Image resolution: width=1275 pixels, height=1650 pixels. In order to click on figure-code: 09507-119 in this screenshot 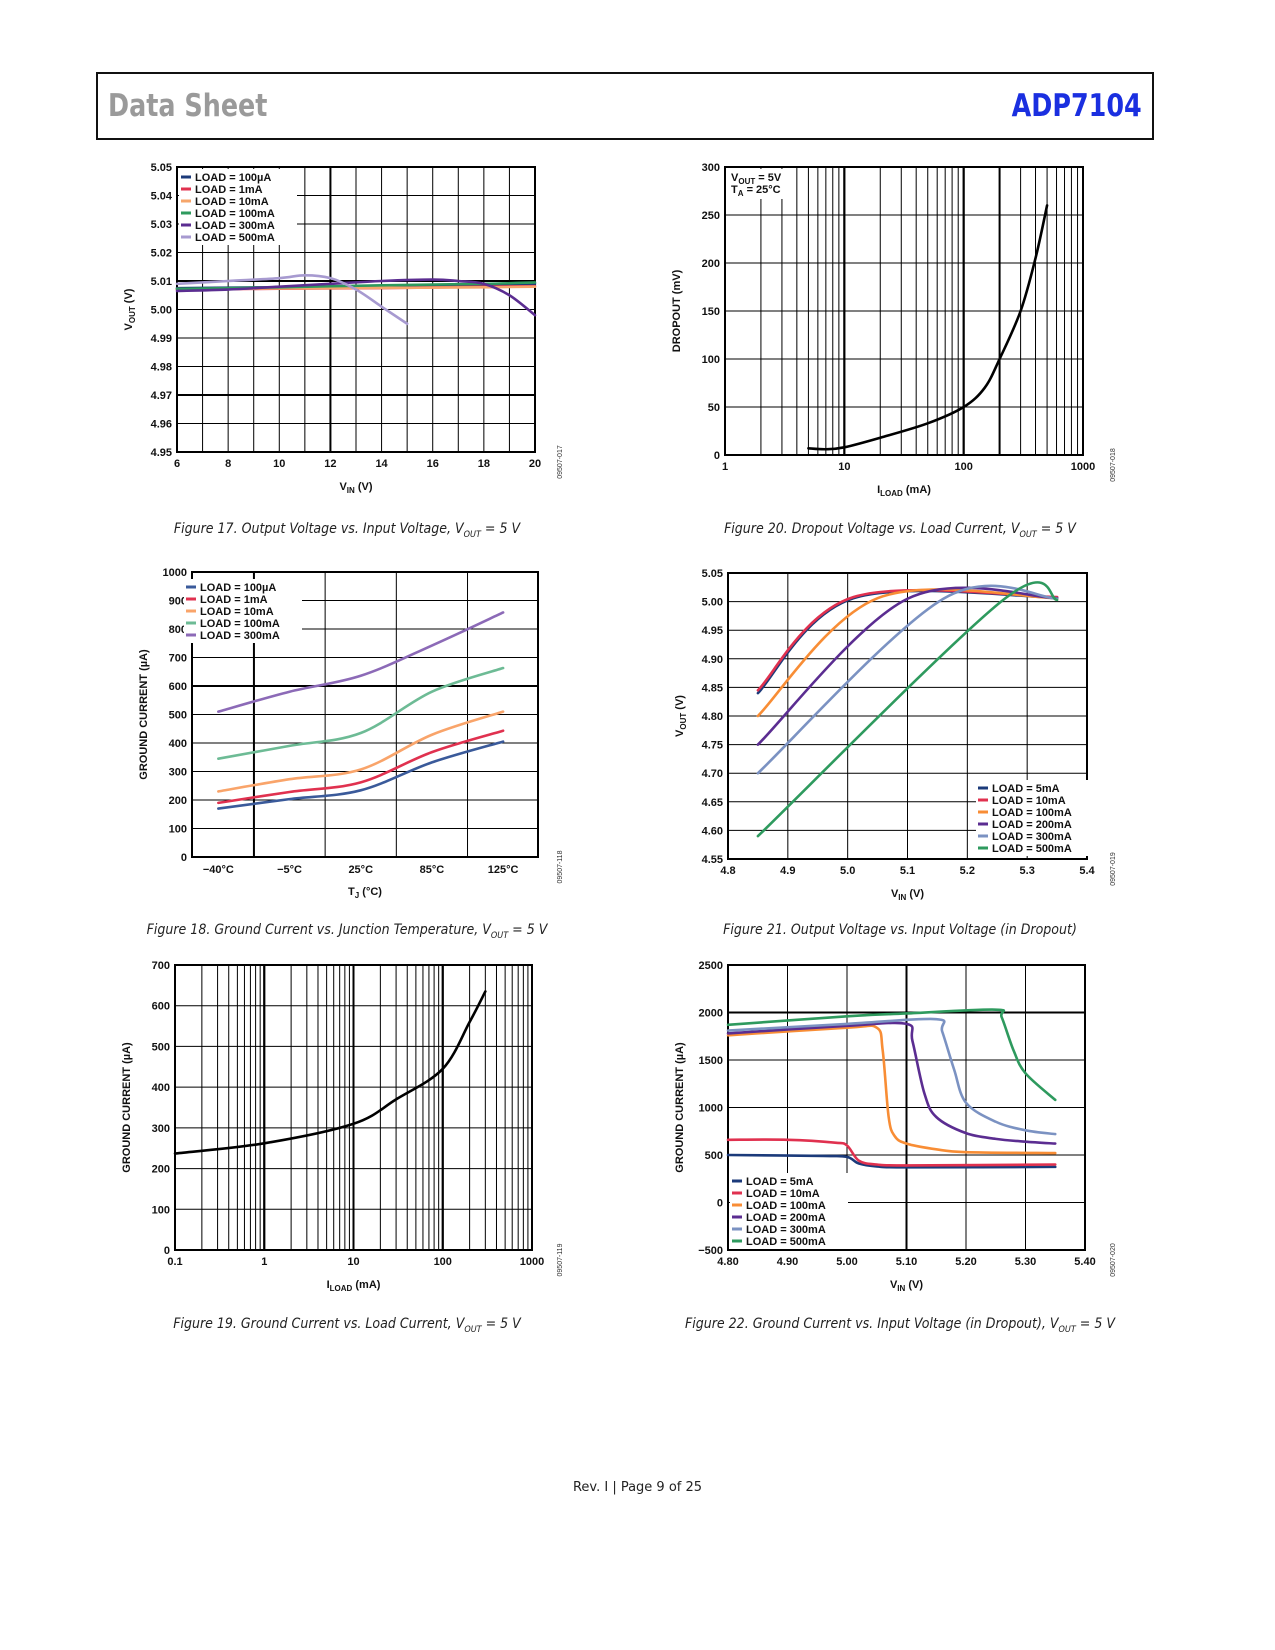, I will do `click(560, 1259)`.